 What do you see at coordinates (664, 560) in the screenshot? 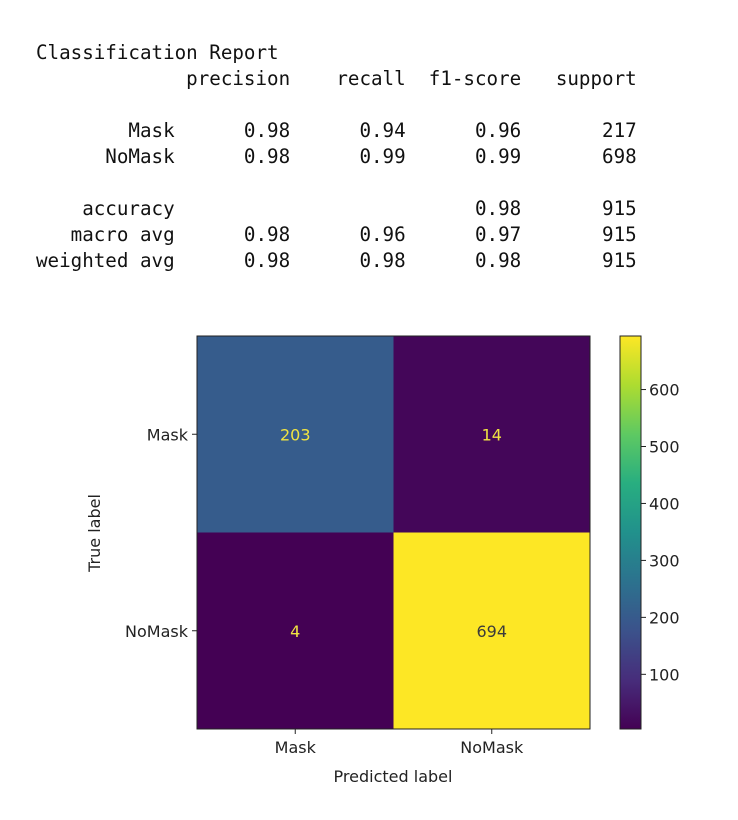
I see `colorbar-tick-label: 300` at bounding box center [664, 560].